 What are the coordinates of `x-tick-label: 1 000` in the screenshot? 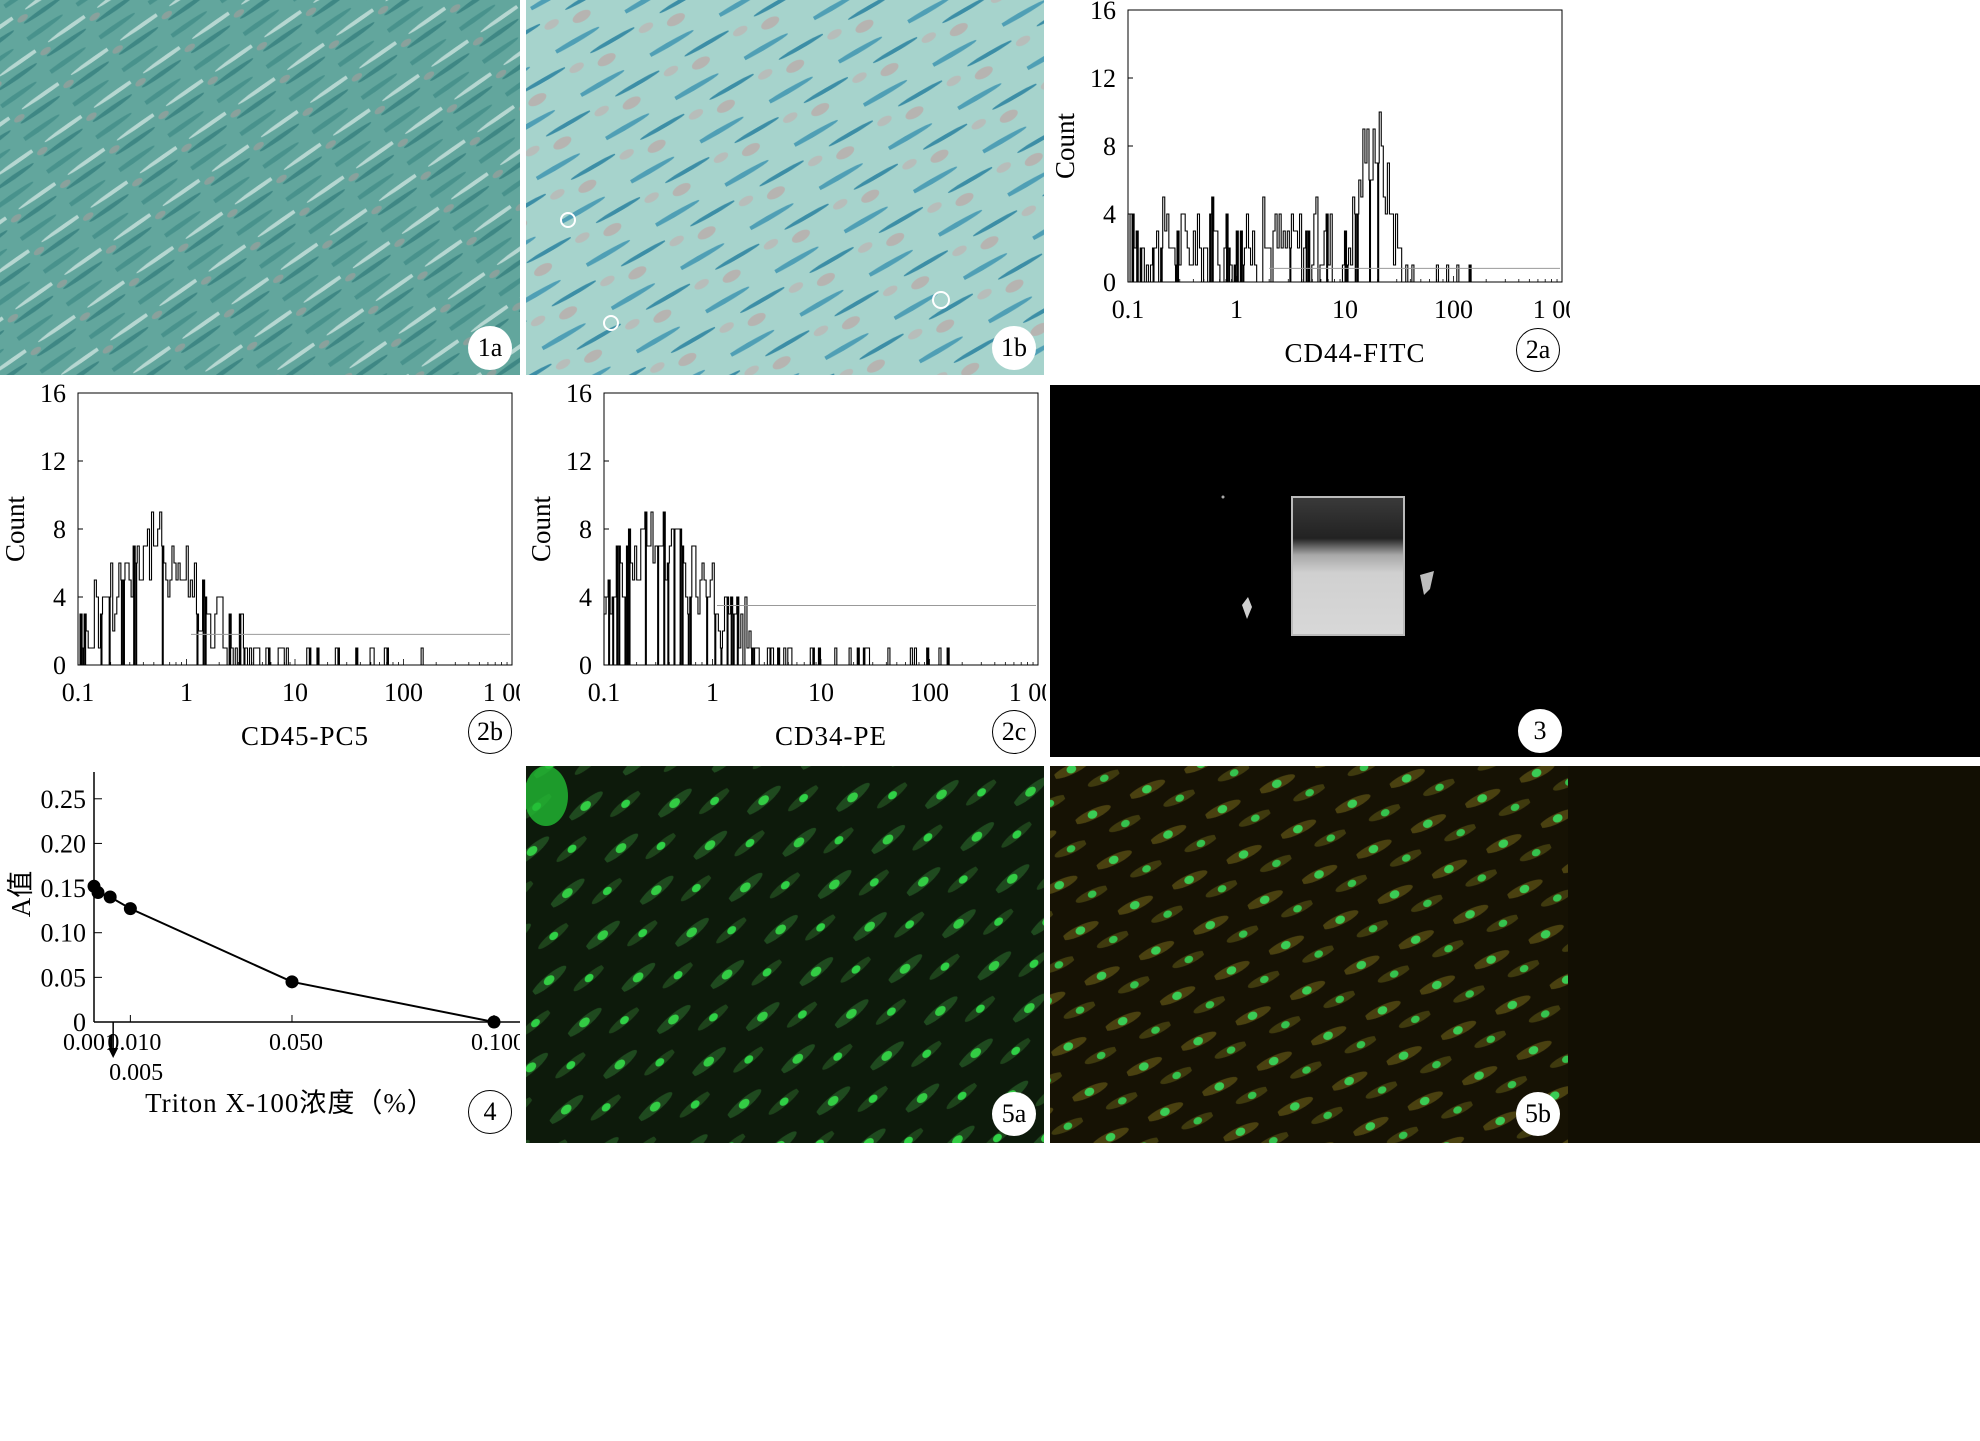 It's located at (501, 692).